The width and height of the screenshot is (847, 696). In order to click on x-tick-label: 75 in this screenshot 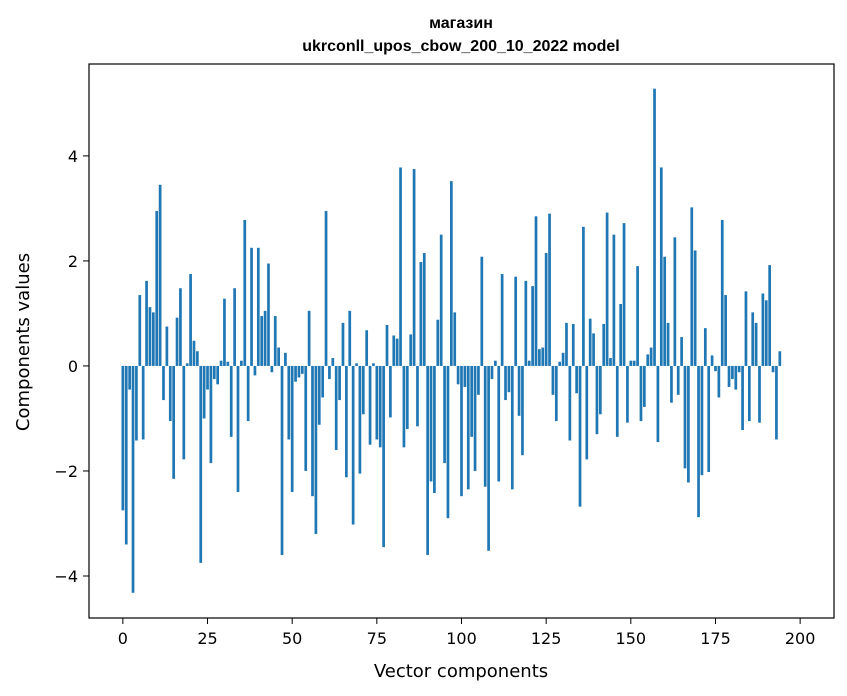, I will do `click(377, 638)`.